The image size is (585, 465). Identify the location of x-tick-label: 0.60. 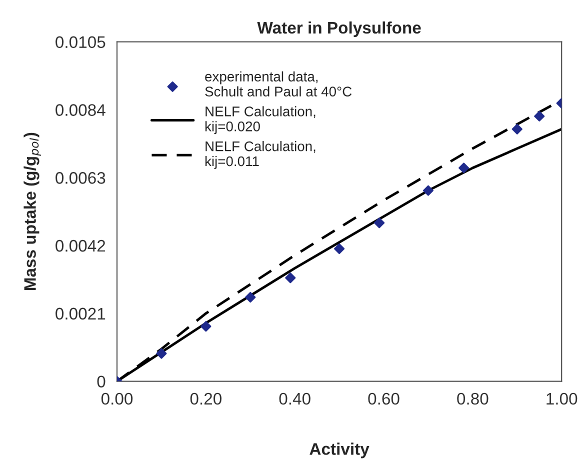
(384, 398).